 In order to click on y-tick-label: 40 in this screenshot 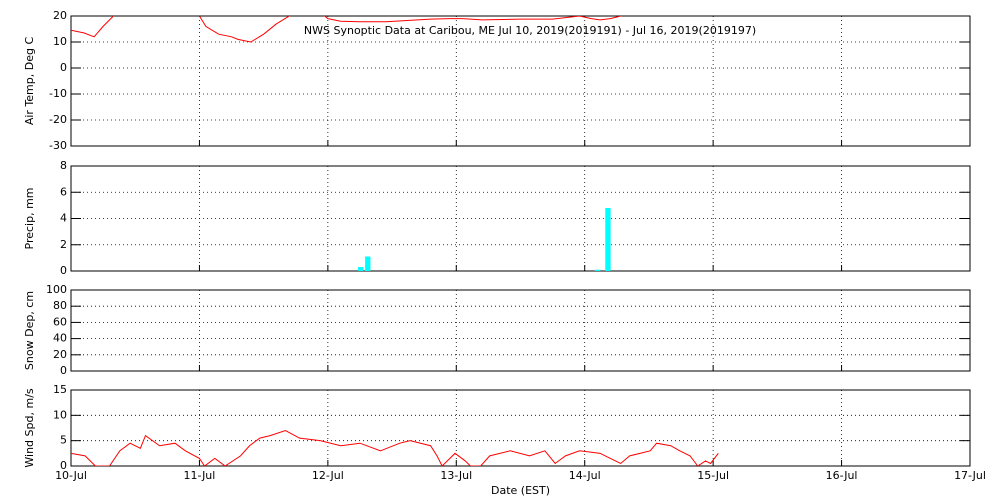, I will do `click(60, 338)`.